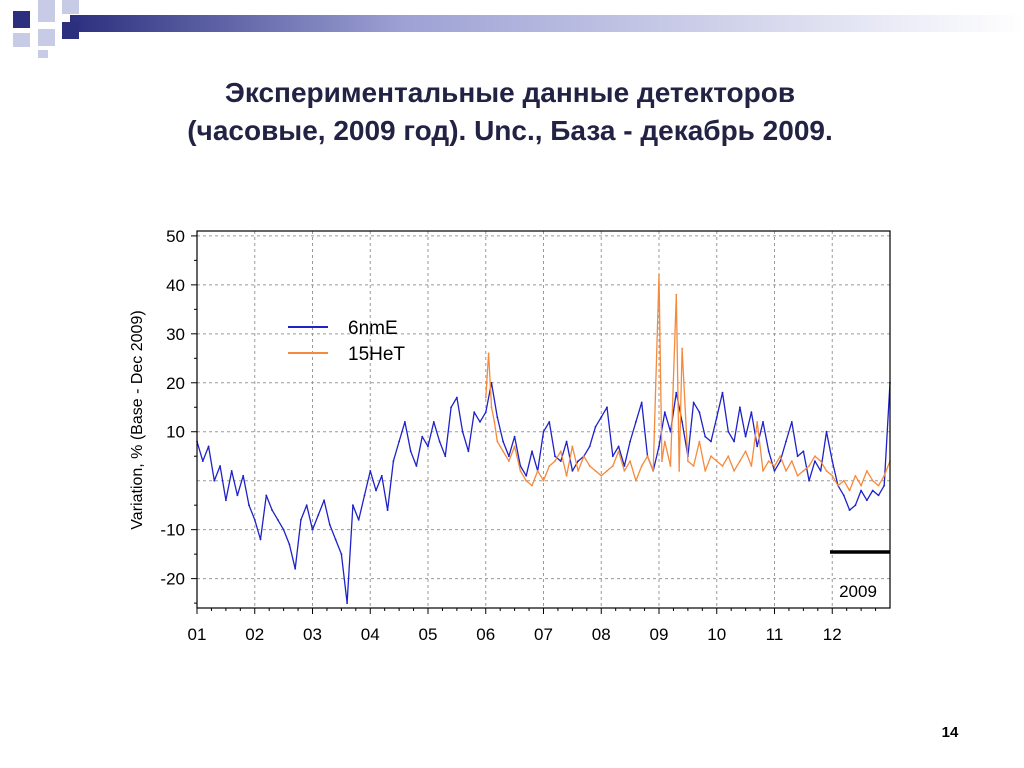 This screenshot has width=1024, height=768. What do you see at coordinates (832, 634) in the screenshot?
I see `x-tick-label: 12` at bounding box center [832, 634].